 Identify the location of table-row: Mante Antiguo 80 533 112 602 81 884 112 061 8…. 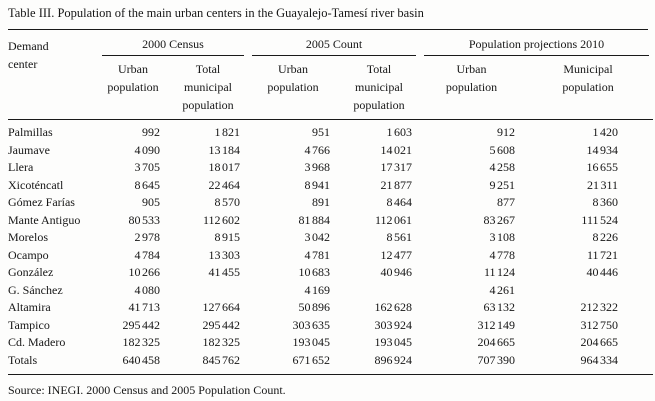
(330, 221).